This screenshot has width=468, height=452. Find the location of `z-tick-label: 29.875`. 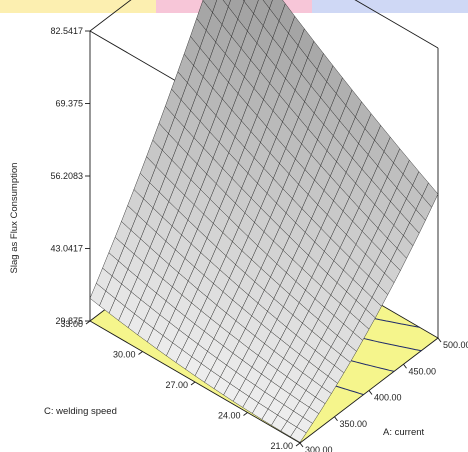

z-tick-label: 29.875 is located at coordinates (69, 321).